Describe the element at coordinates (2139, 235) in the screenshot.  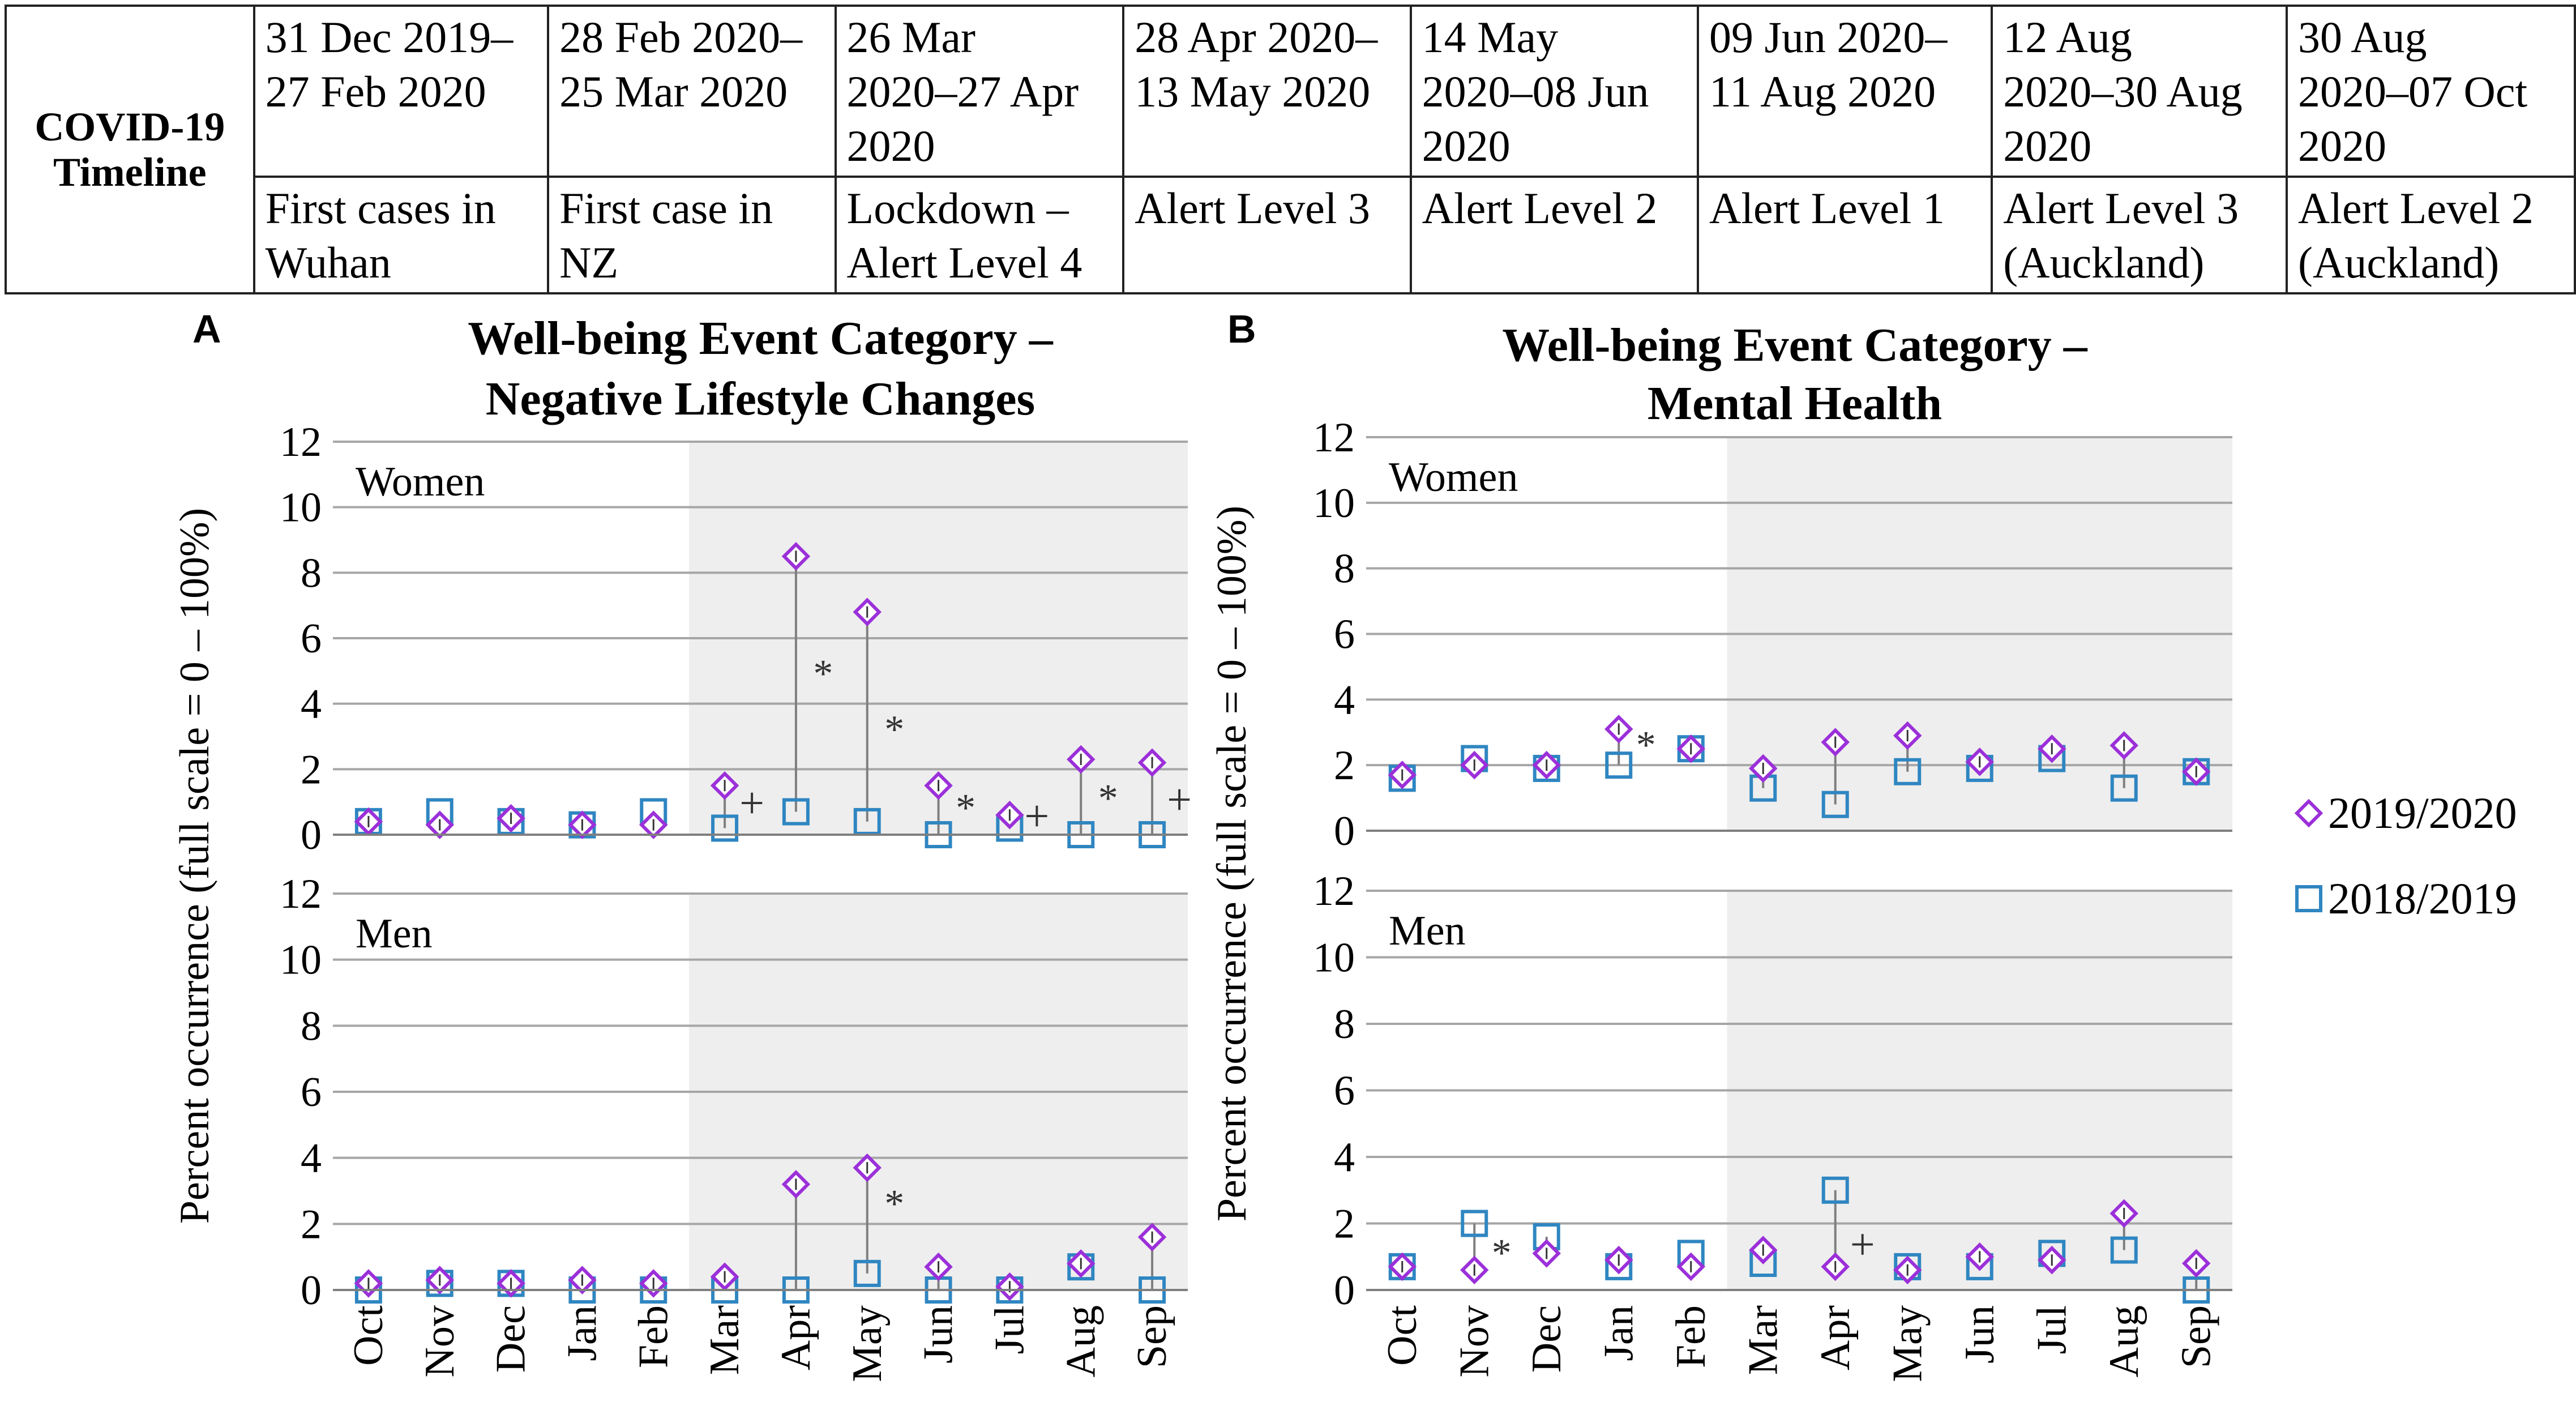
I see `timeline-event-cell: Alert Level 3 (Auckland)` at that location.